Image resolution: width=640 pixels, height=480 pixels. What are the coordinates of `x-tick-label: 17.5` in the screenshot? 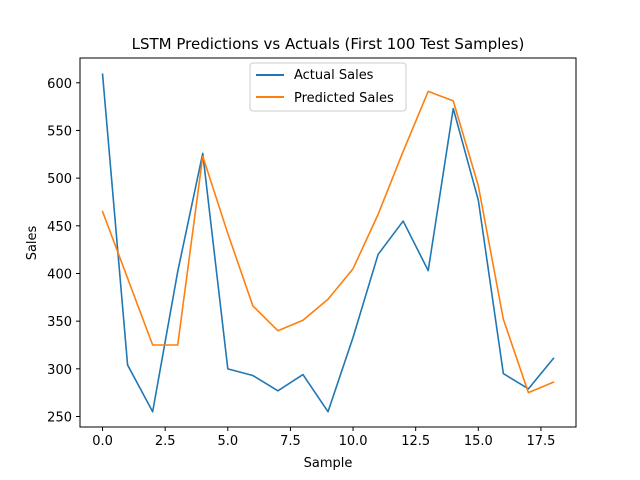 It's located at (540, 441).